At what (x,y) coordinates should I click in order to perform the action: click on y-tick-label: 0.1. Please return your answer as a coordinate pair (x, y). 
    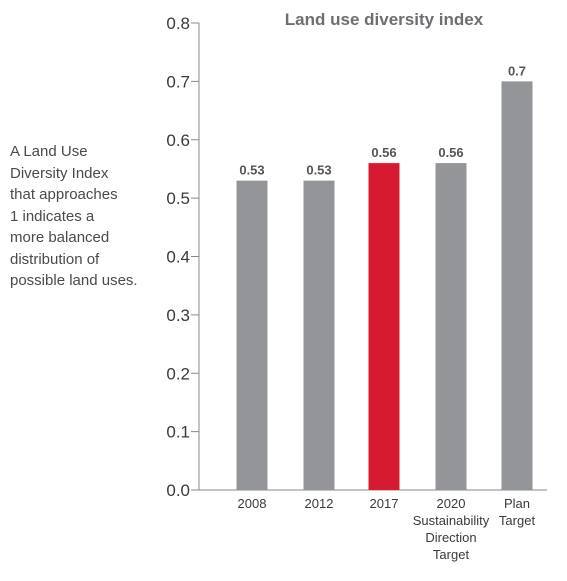
    Looking at the image, I should click on (178, 432).